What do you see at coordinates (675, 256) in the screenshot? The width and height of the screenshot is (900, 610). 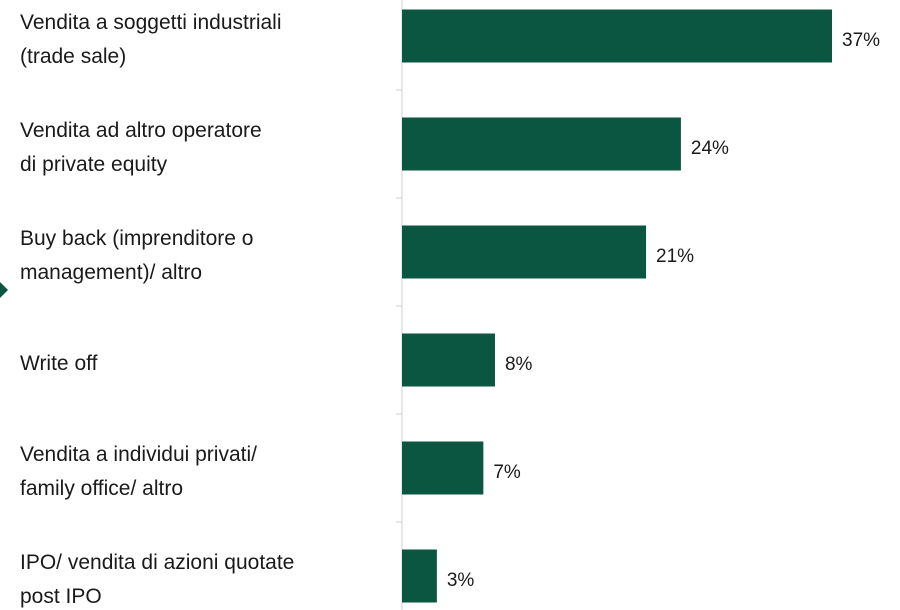 I see `value-label: 21%` at bounding box center [675, 256].